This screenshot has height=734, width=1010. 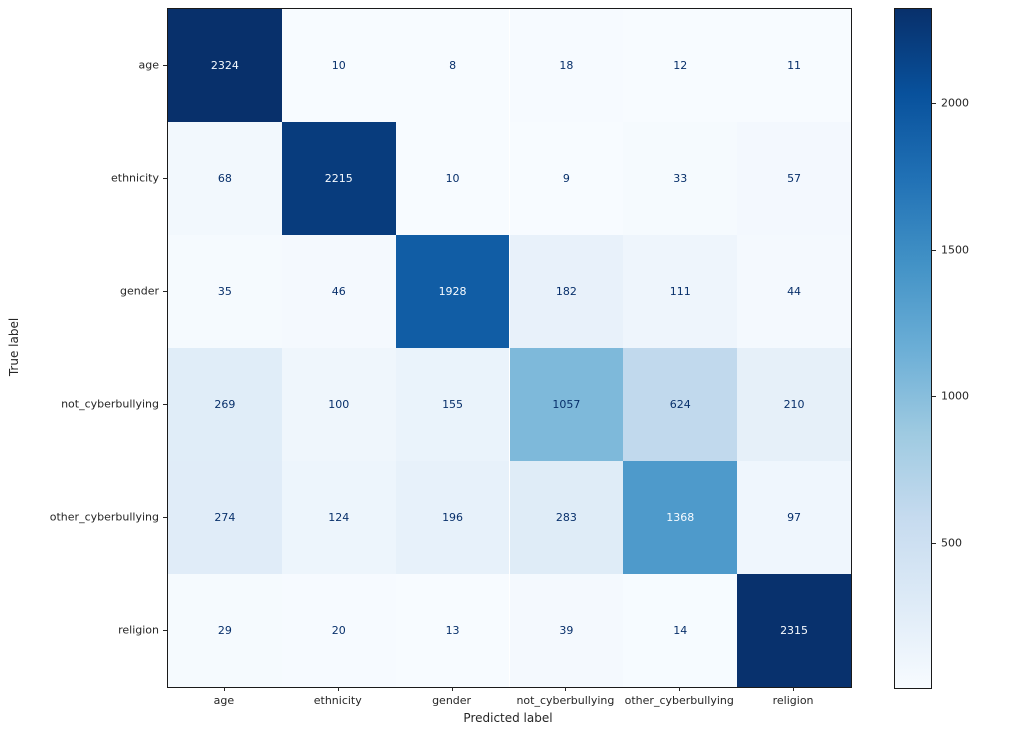 I want to click on heatmap-cell: 624, so click(x=680, y=404).